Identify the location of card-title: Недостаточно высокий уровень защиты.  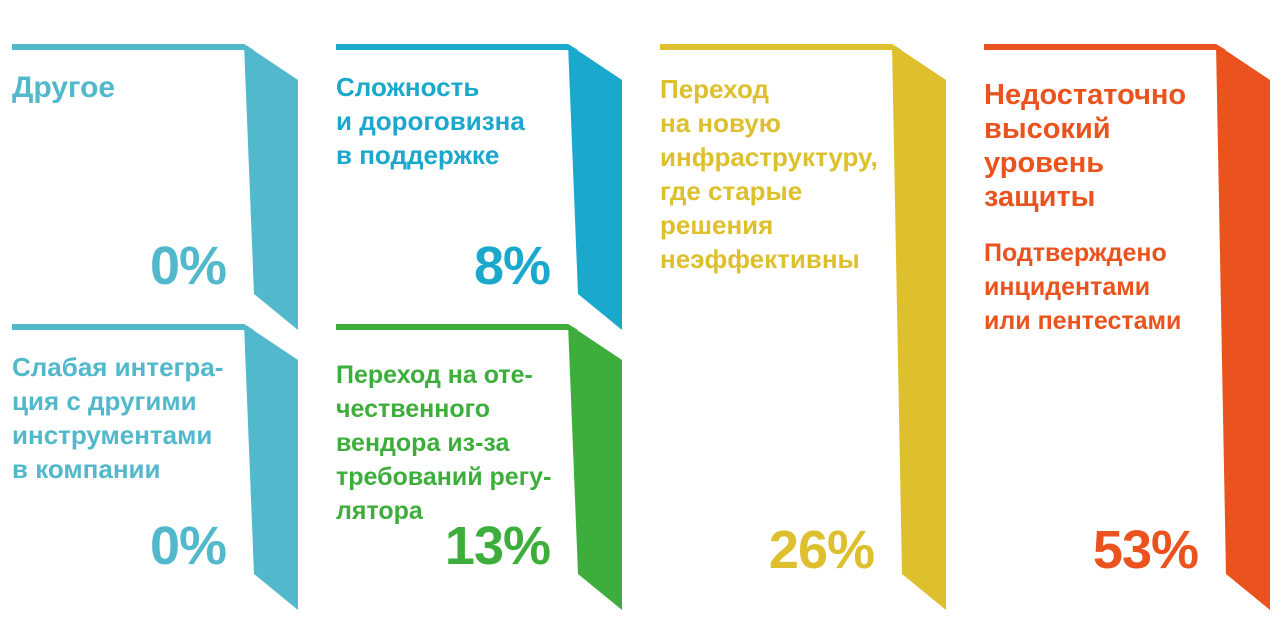
(1085, 146).